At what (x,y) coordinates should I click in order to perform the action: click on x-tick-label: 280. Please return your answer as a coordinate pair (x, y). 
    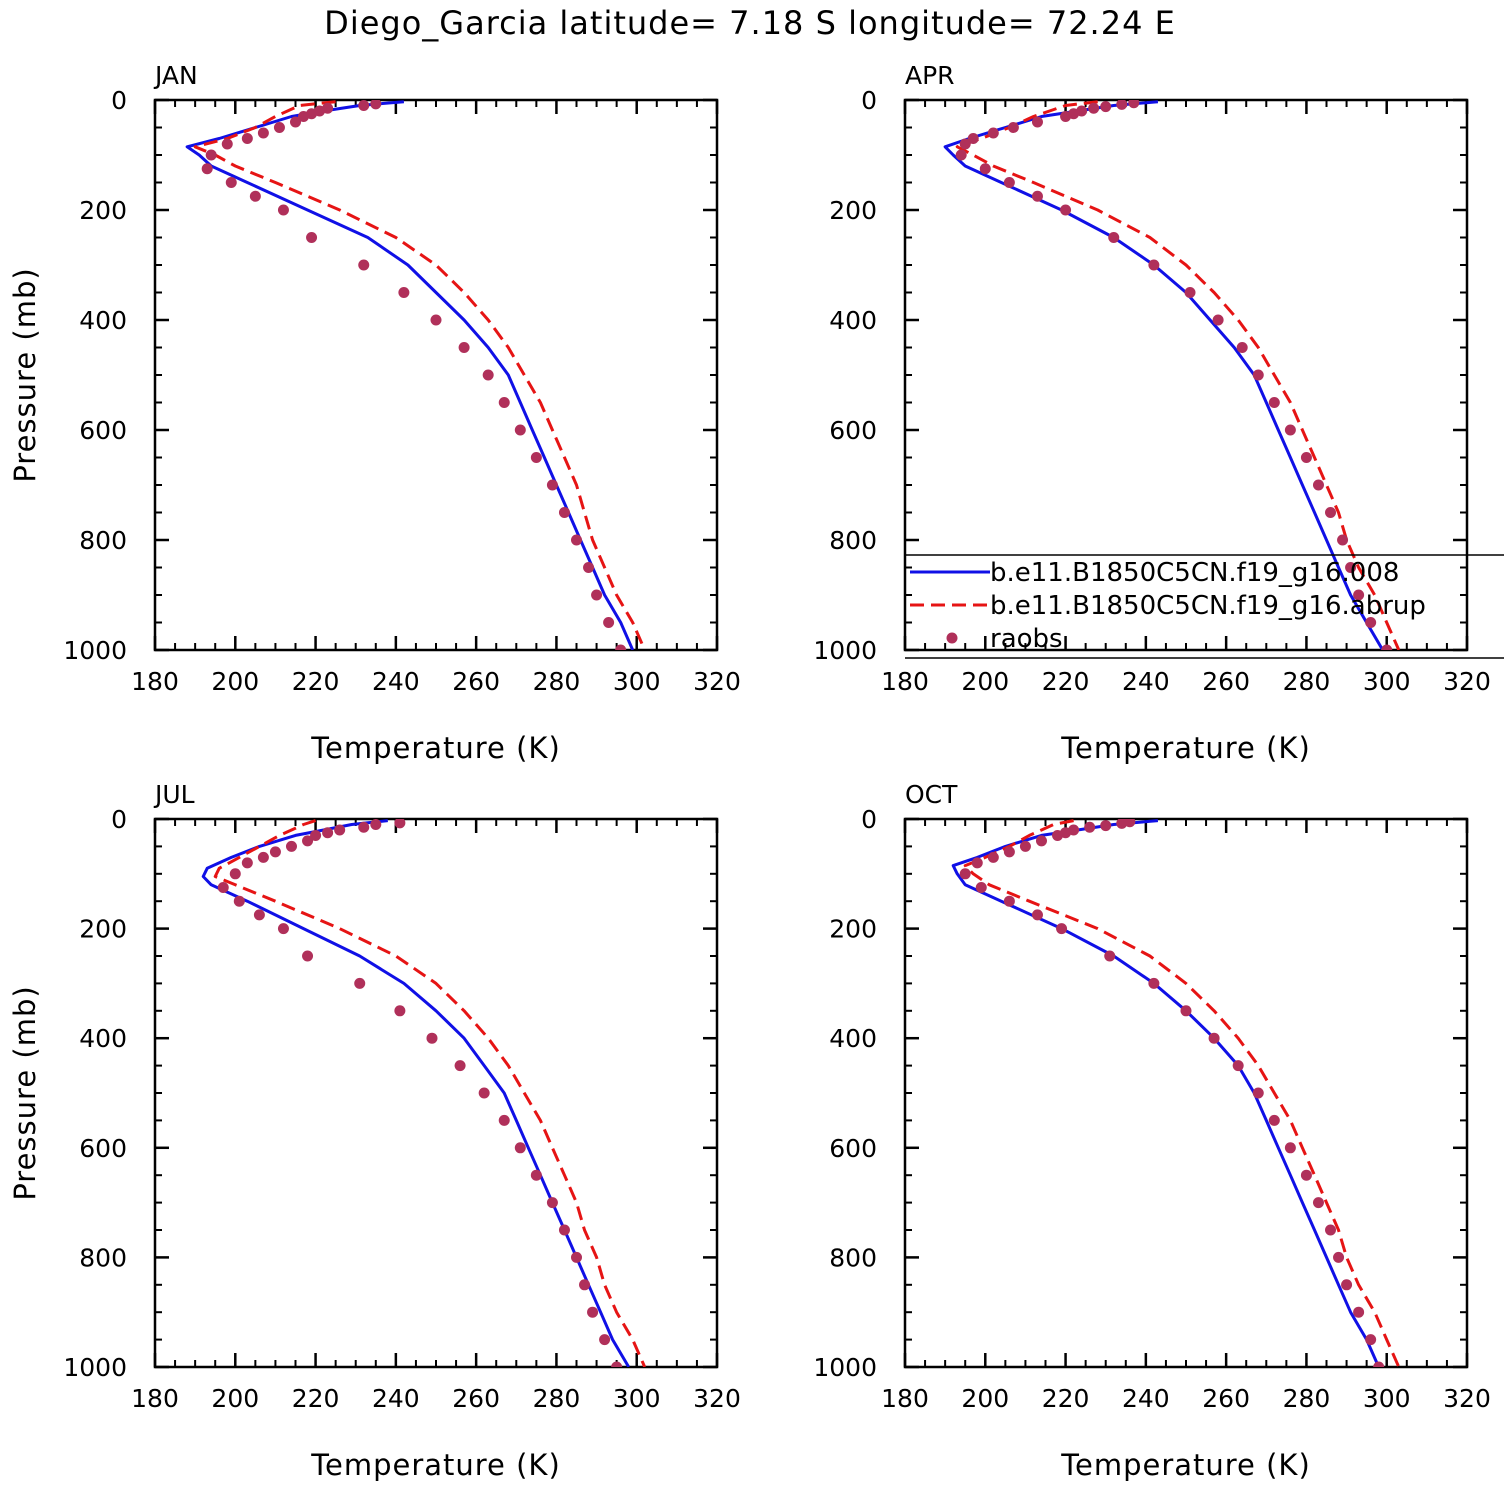
    Looking at the image, I should click on (557, 1398).